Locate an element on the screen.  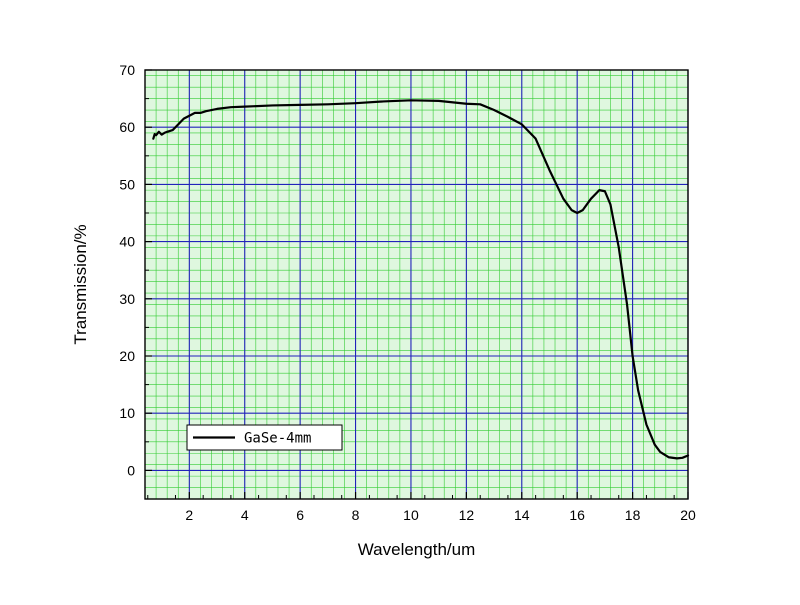
x-axis-title: Wavelength/um is located at coordinates (416, 549).